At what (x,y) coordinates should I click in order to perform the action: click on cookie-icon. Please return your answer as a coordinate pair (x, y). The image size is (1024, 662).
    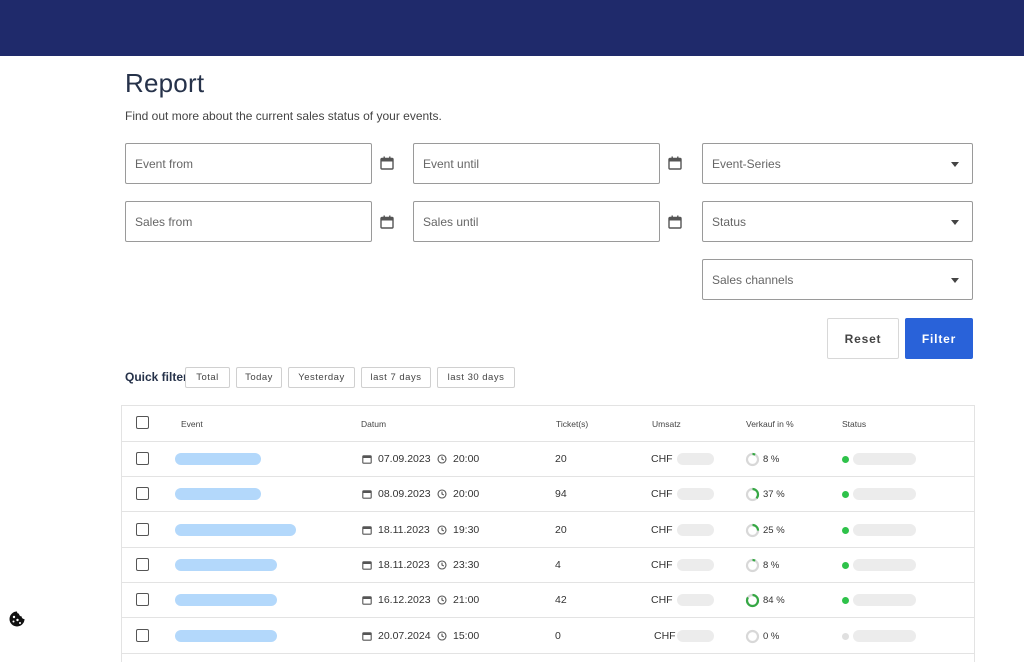
    Looking at the image, I should click on (17, 619).